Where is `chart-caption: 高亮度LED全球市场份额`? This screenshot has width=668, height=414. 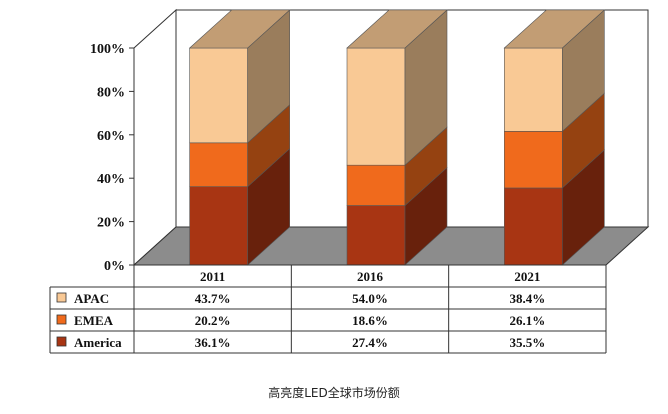 chart-caption: 高亮度LED全球市场份额 is located at coordinates (334, 393).